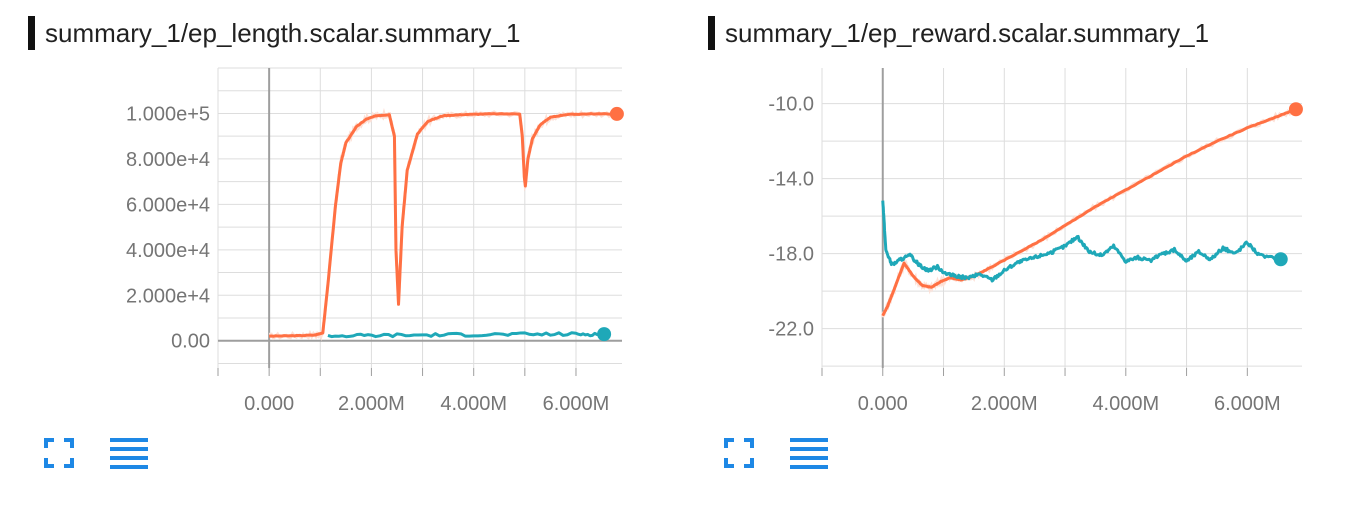 The height and width of the screenshot is (508, 1350). Describe the element at coordinates (168, 296) in the screenshot. I see `y-tick-label: 2.000e+4` at that location.